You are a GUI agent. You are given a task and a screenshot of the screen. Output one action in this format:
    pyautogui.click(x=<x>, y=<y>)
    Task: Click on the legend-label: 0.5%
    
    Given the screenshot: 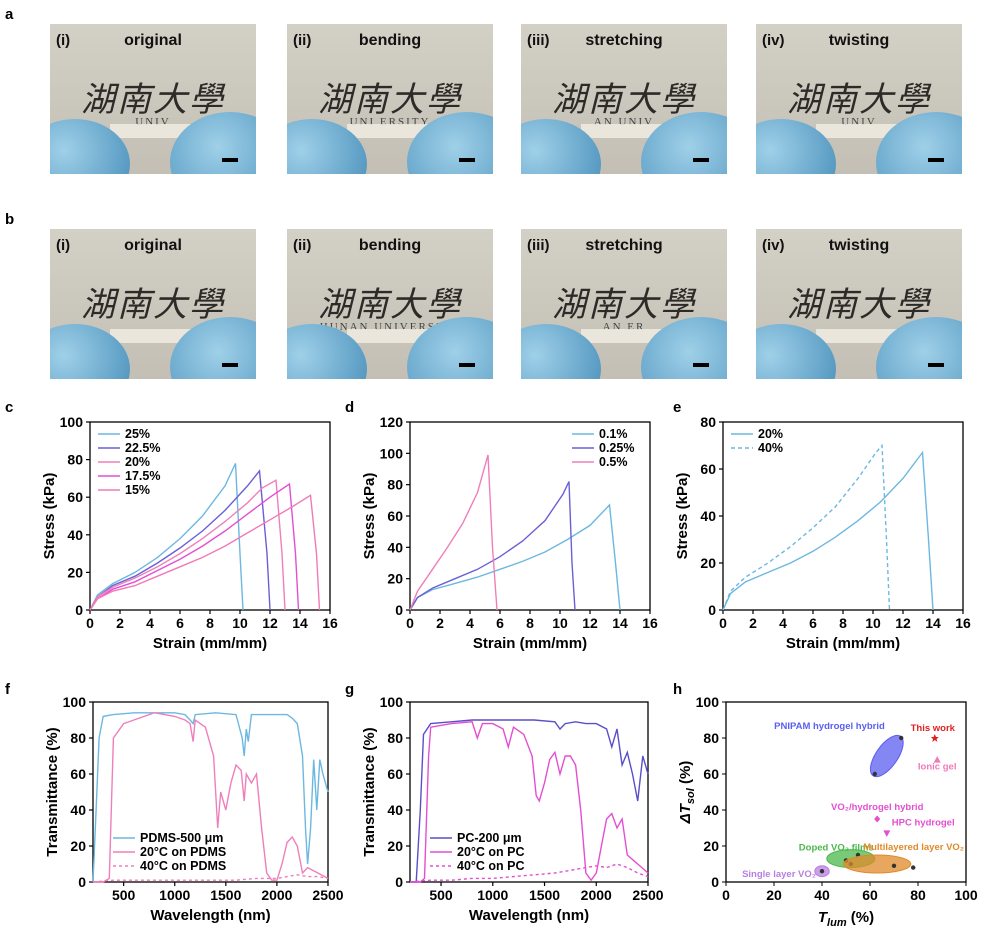 What is the action you would take?
    pyautogui.click(x=613, y=462)
    